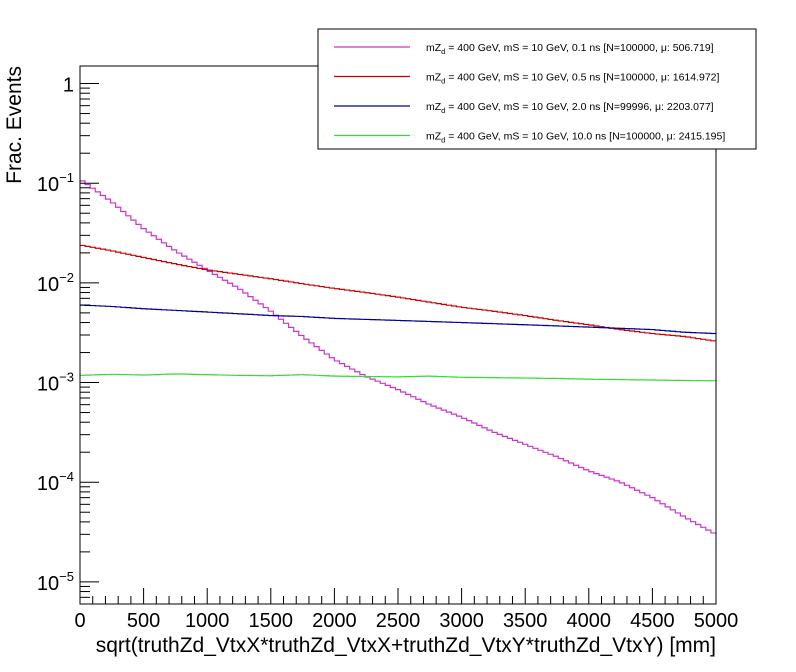 The image size is (796, 672). What do you see at coordinates (652, 621) in the screenshot?
I see `x-tick-label: 4500` at bounding box center [652, 621].